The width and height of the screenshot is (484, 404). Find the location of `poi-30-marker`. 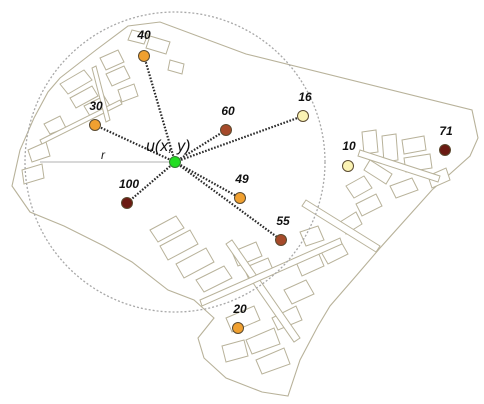

poi-30-marker is located at coordinates (95, 125).